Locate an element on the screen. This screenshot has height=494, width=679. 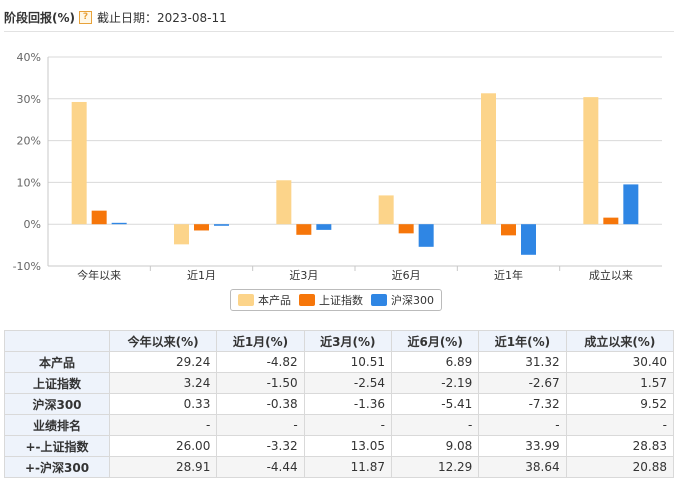
row-label: 上证指数 is located at coordinates (57, 383).